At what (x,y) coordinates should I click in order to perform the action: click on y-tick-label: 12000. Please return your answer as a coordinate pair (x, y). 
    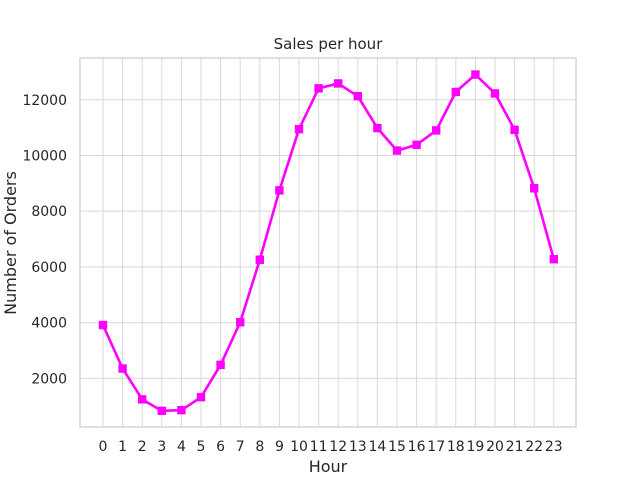
    Looking at the image, I should click on (44, 101).